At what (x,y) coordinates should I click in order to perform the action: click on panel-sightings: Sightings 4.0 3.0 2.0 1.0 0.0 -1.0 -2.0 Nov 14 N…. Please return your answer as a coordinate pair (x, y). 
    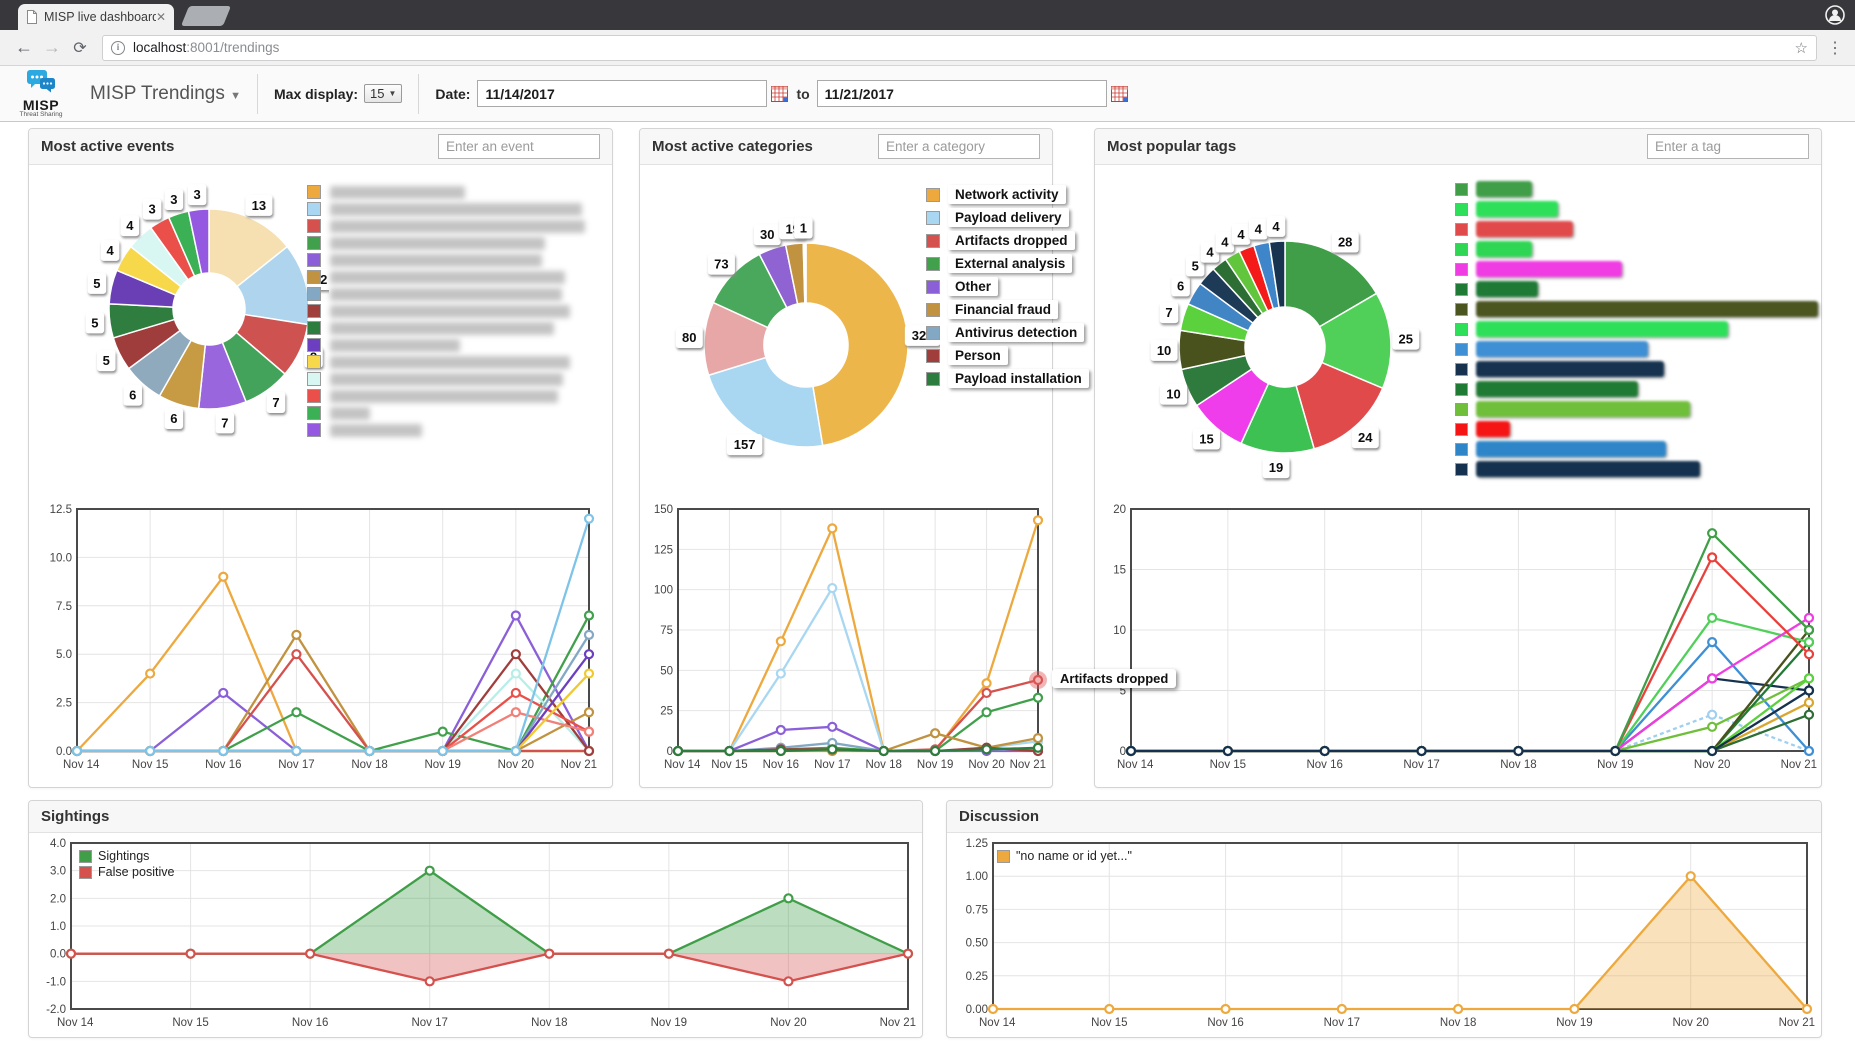
    Looking at the image, I should click on (475, 919).